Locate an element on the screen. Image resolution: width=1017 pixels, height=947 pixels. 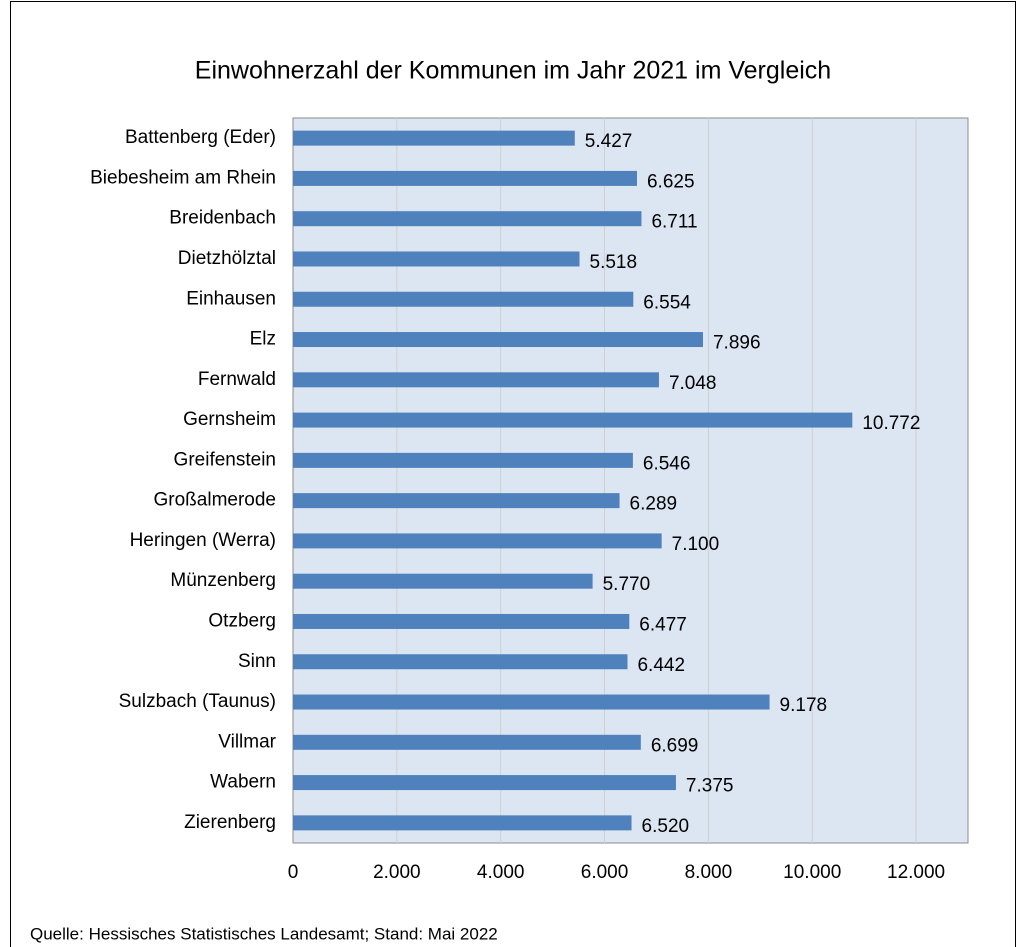
y-tick-label: Battenberg (Eder) is located at coordinates (200, 137).